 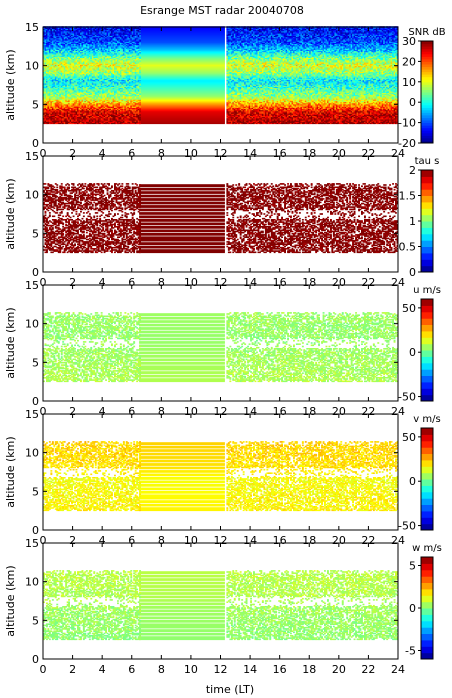 What do you see at coordinates (220, 75) in the screenshot?
I see `heatmap-snr` at bounding box center [220, 75].